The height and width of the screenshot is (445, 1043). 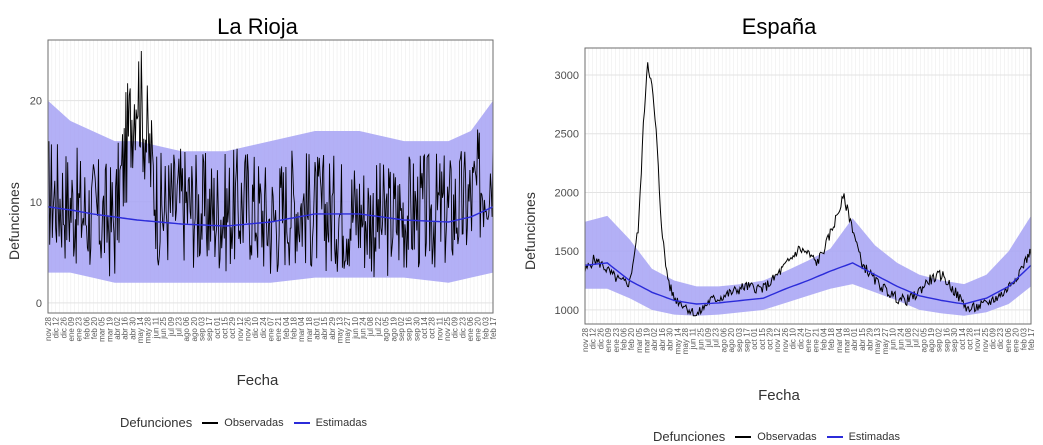 What do you see at coordinates (324, 327) in the screenshot?
I see `x-tick-label: abr 15` at bounding box center [324, 327].